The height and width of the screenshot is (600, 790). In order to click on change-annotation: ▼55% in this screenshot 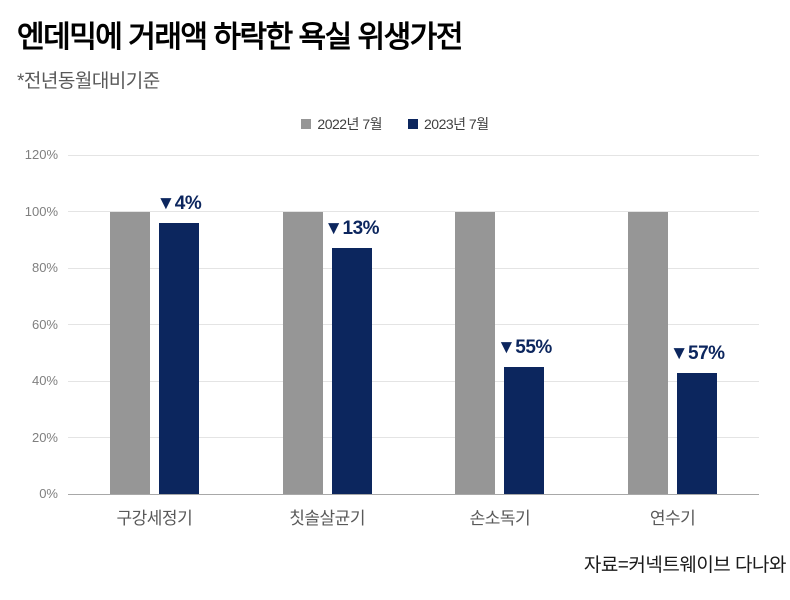, I will do `click(524, 347)`.